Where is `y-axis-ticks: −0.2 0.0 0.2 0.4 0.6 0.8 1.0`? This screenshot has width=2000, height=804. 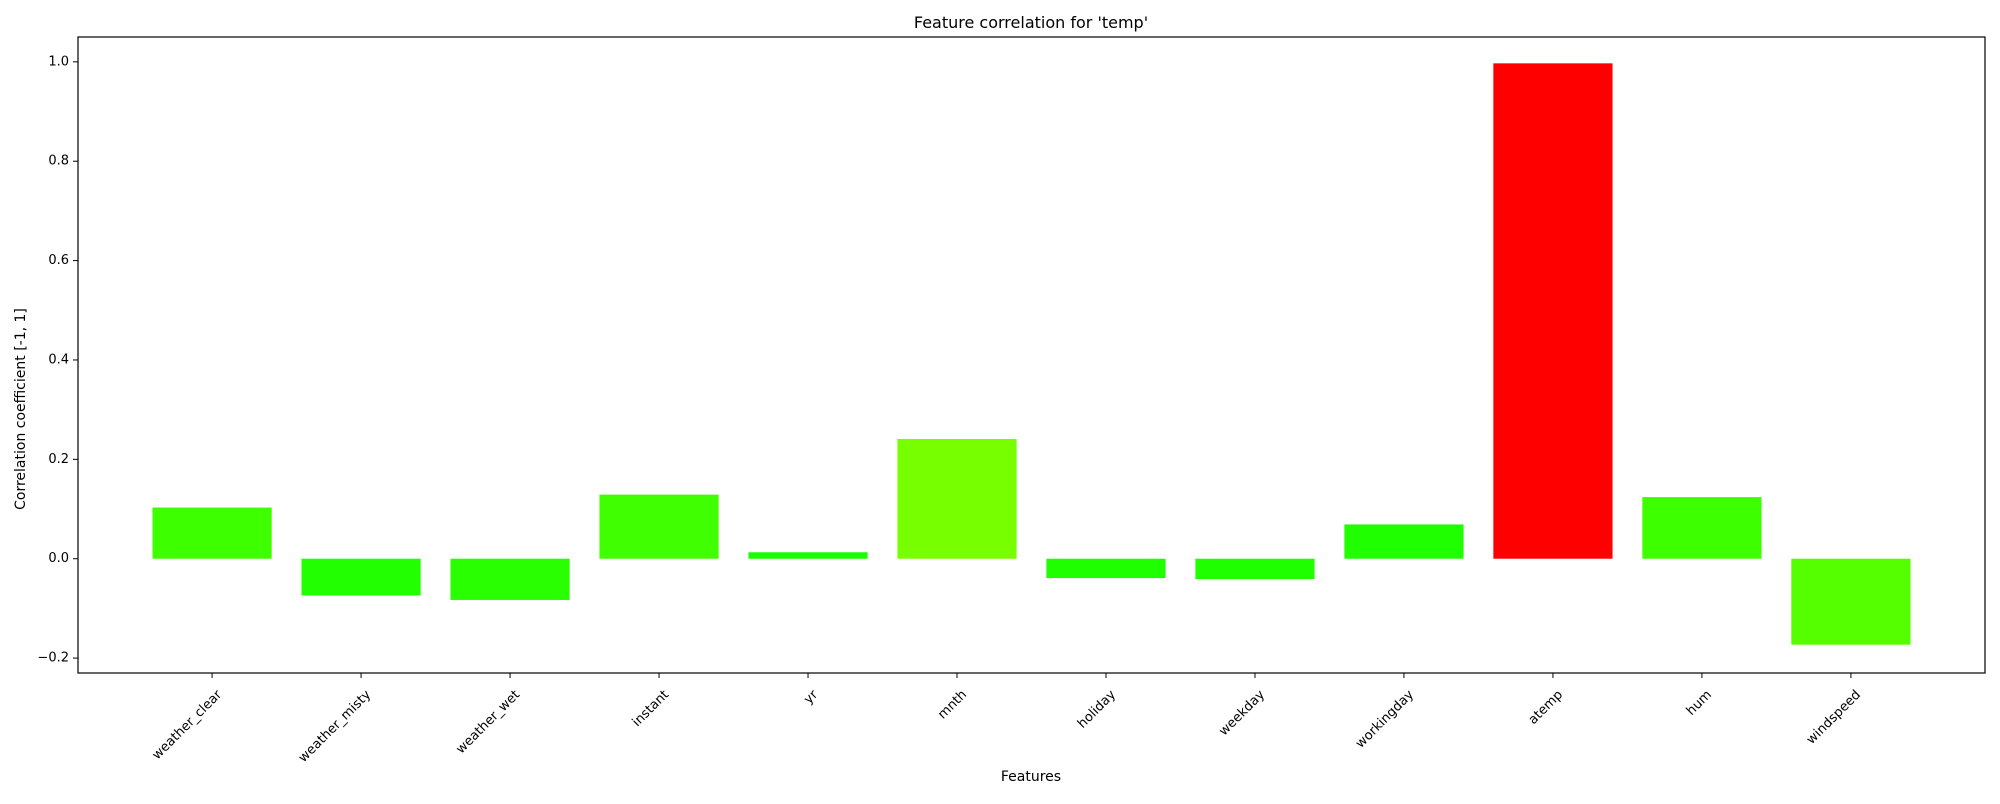 y-axis-ticks: −0.2 0.0 0.2 0.4 0.6 0.8 1.0 is located at coordinates (57, 360).